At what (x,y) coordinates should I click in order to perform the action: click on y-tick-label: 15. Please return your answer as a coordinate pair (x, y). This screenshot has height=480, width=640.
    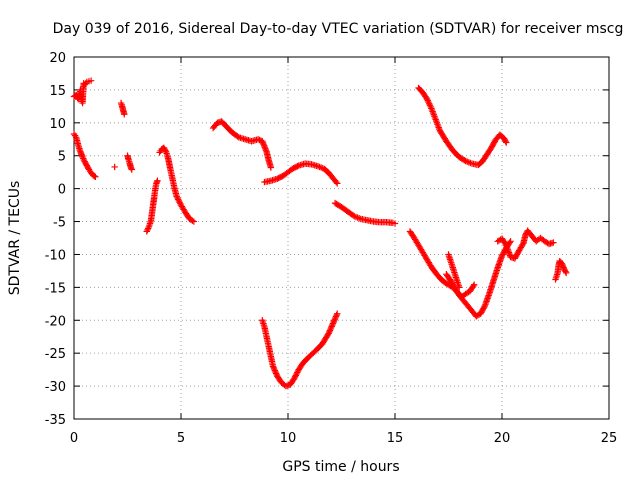
    Looking at the image, I should click on (57, 91).